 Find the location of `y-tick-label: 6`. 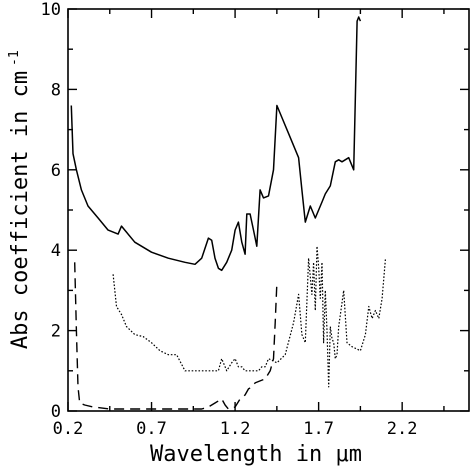

y-tick-label: 6 is located at coordinates (56, 171).